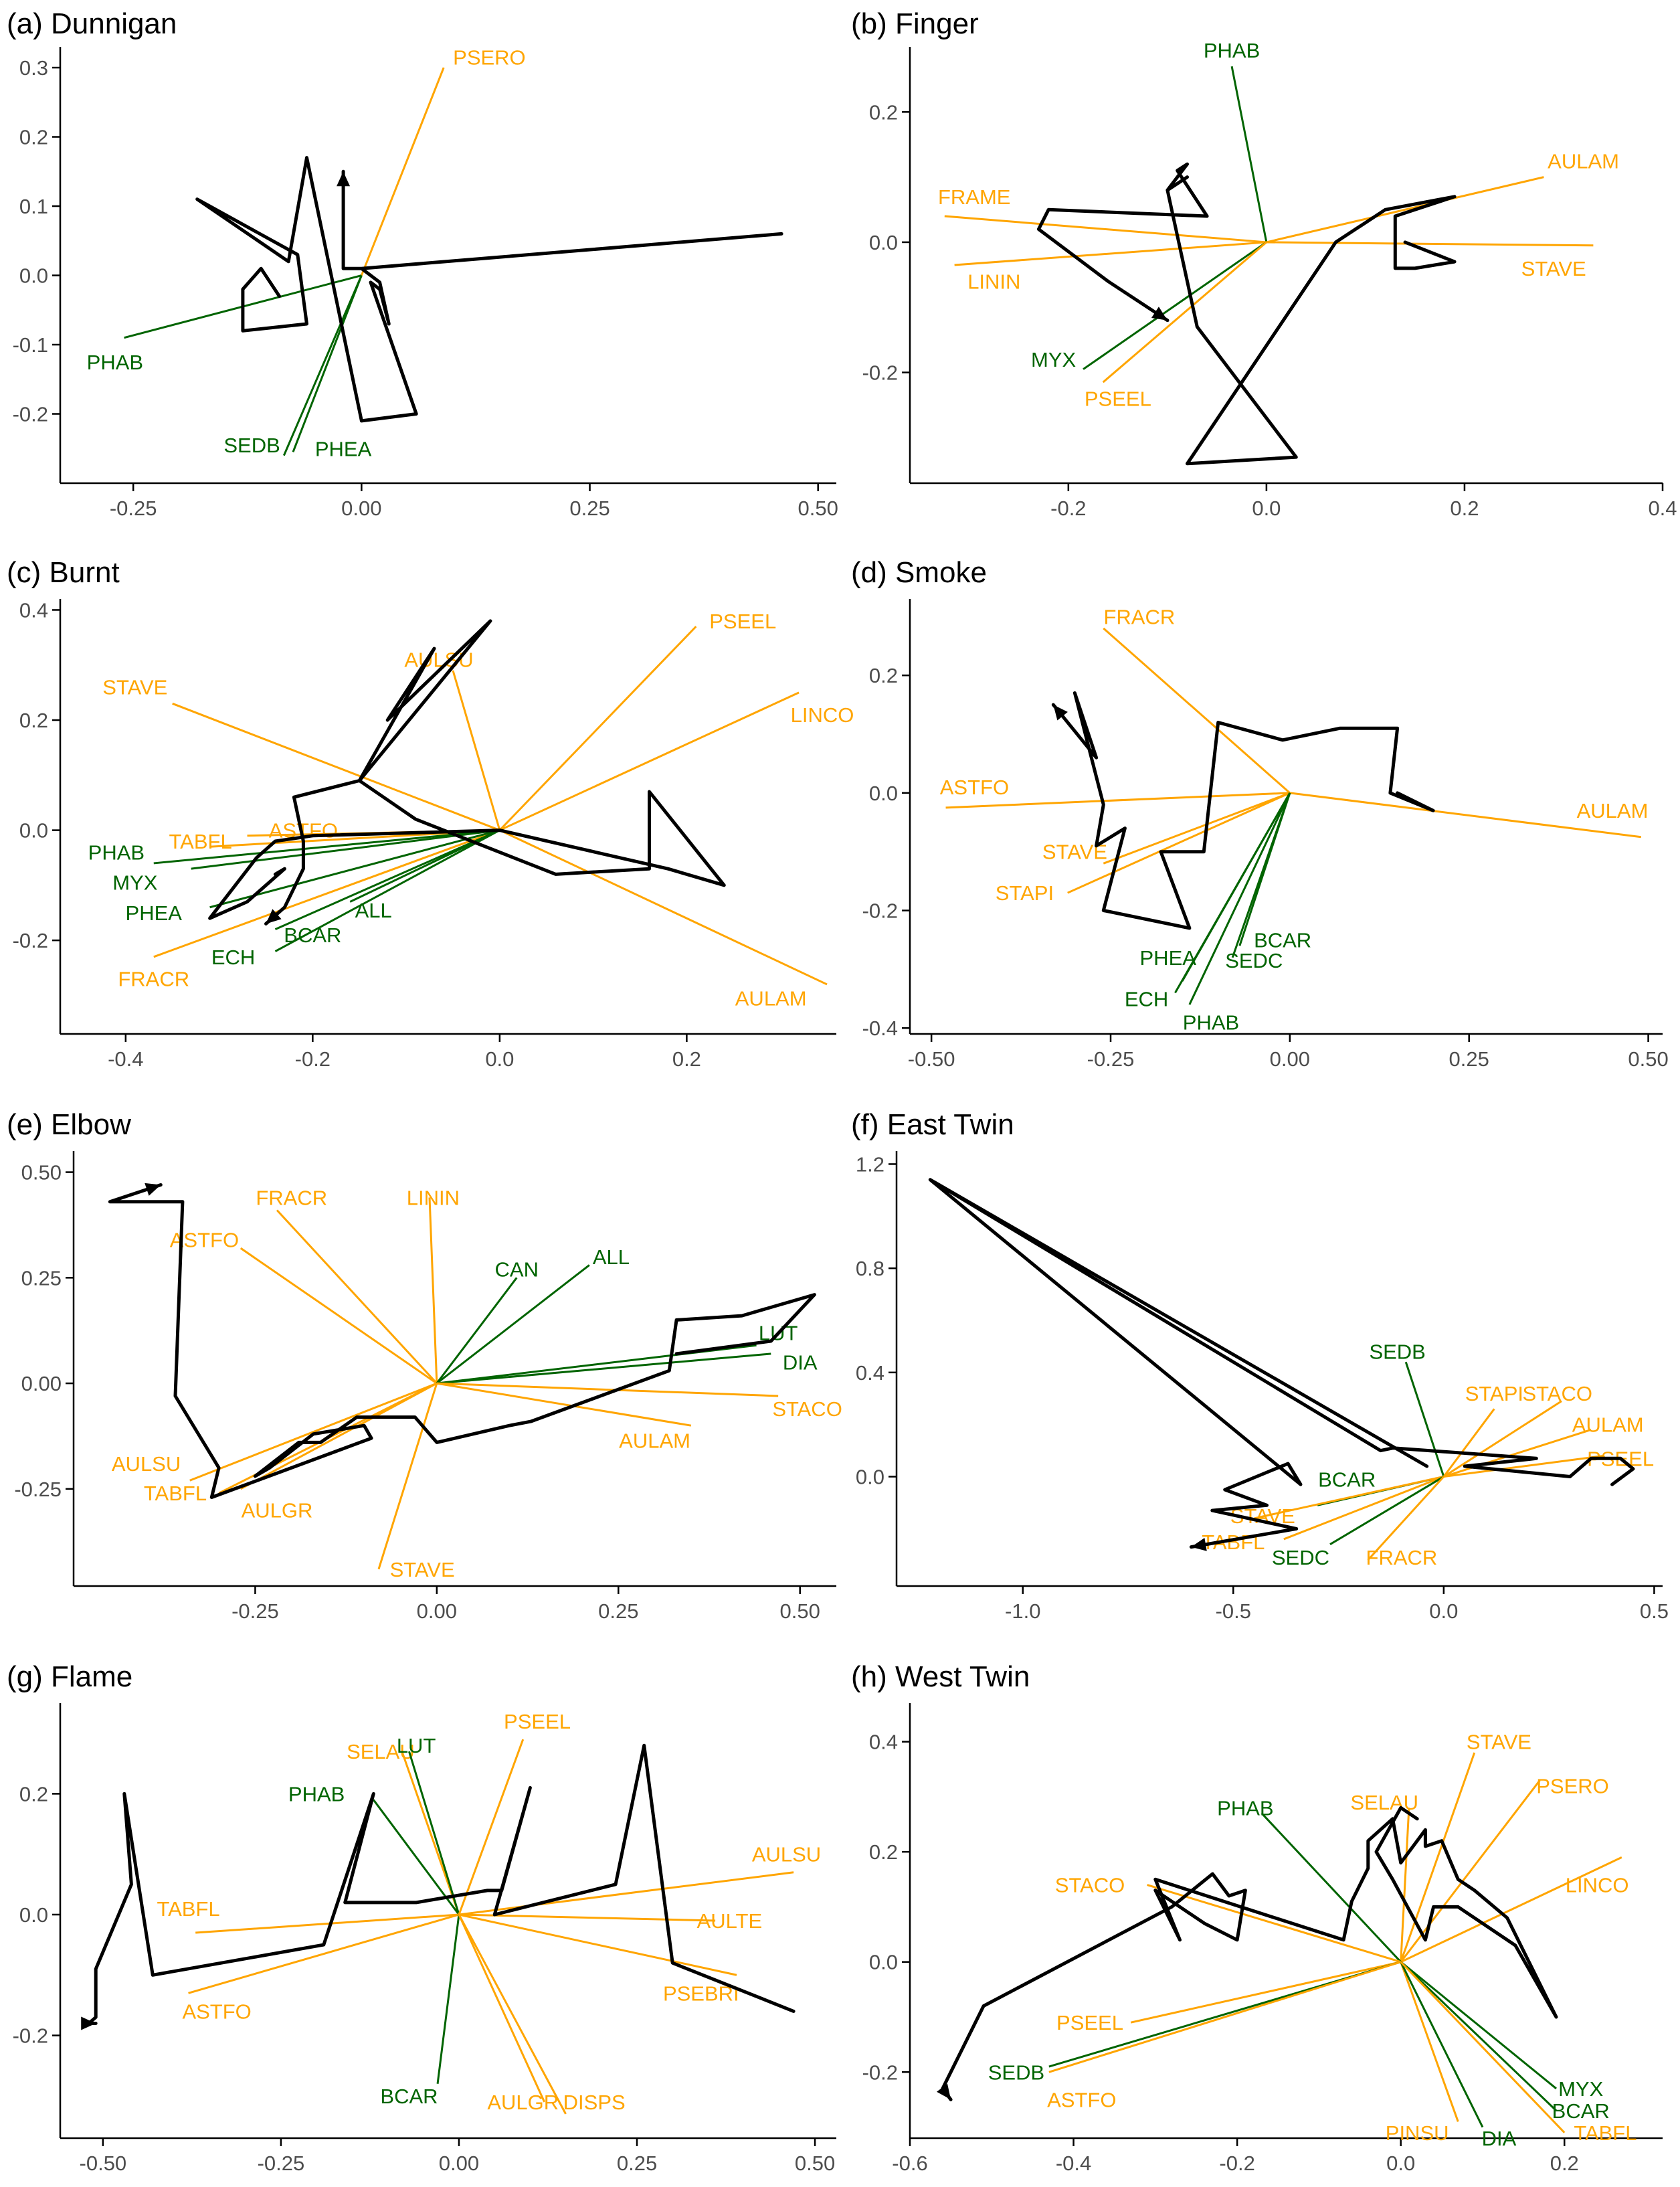  I want to click on vector-label-aulgr: AULGR, so click(277, 1510).